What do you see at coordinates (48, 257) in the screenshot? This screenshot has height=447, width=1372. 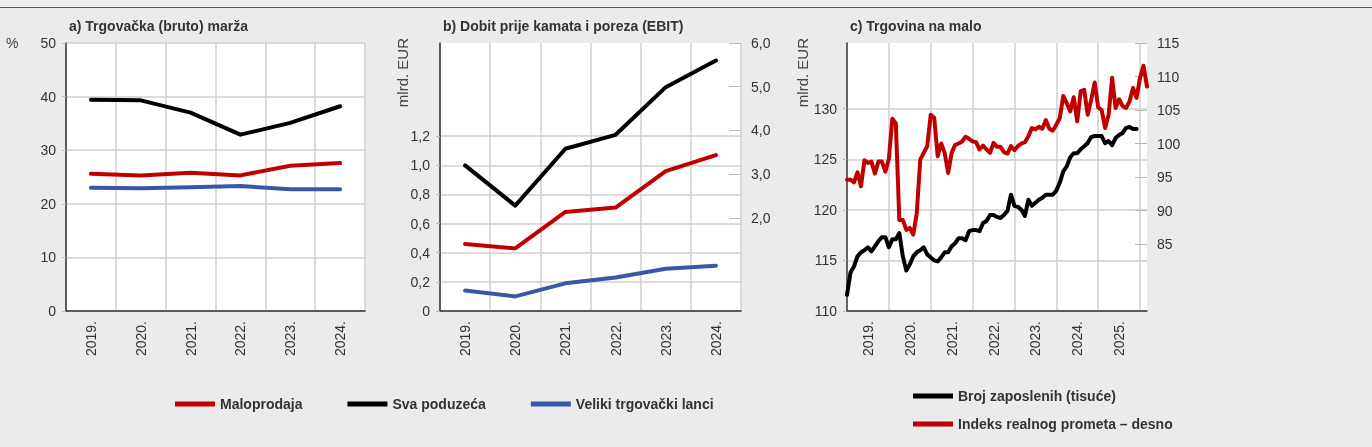 I see `y-tick-label: 10` at bounding box center [48, 257].